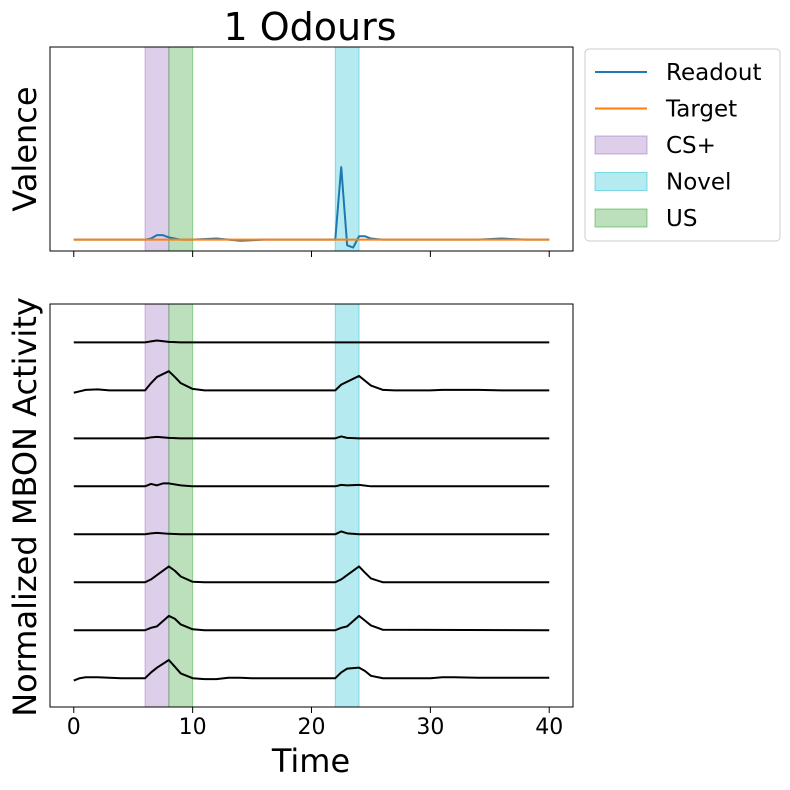  What do you see at coordinates (252, 149) in the screenshot?
I see `valence-shaded-regions` at bounding box center [252, 149].